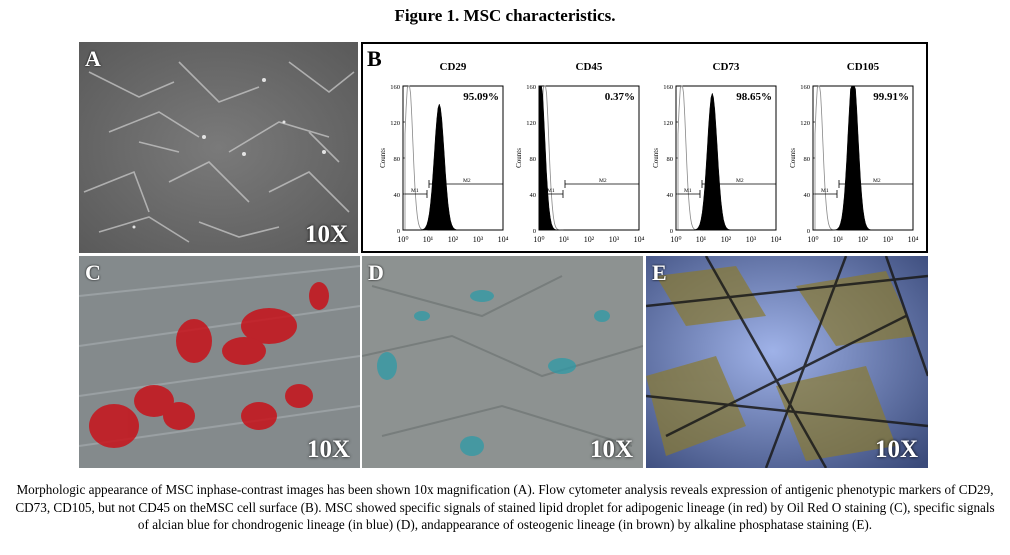 The width and height of the screenshot is (1010, 555). Describe the element at coordinates (891, 97) in the screenshot. I see `percent-label: 99.91%` at that location.